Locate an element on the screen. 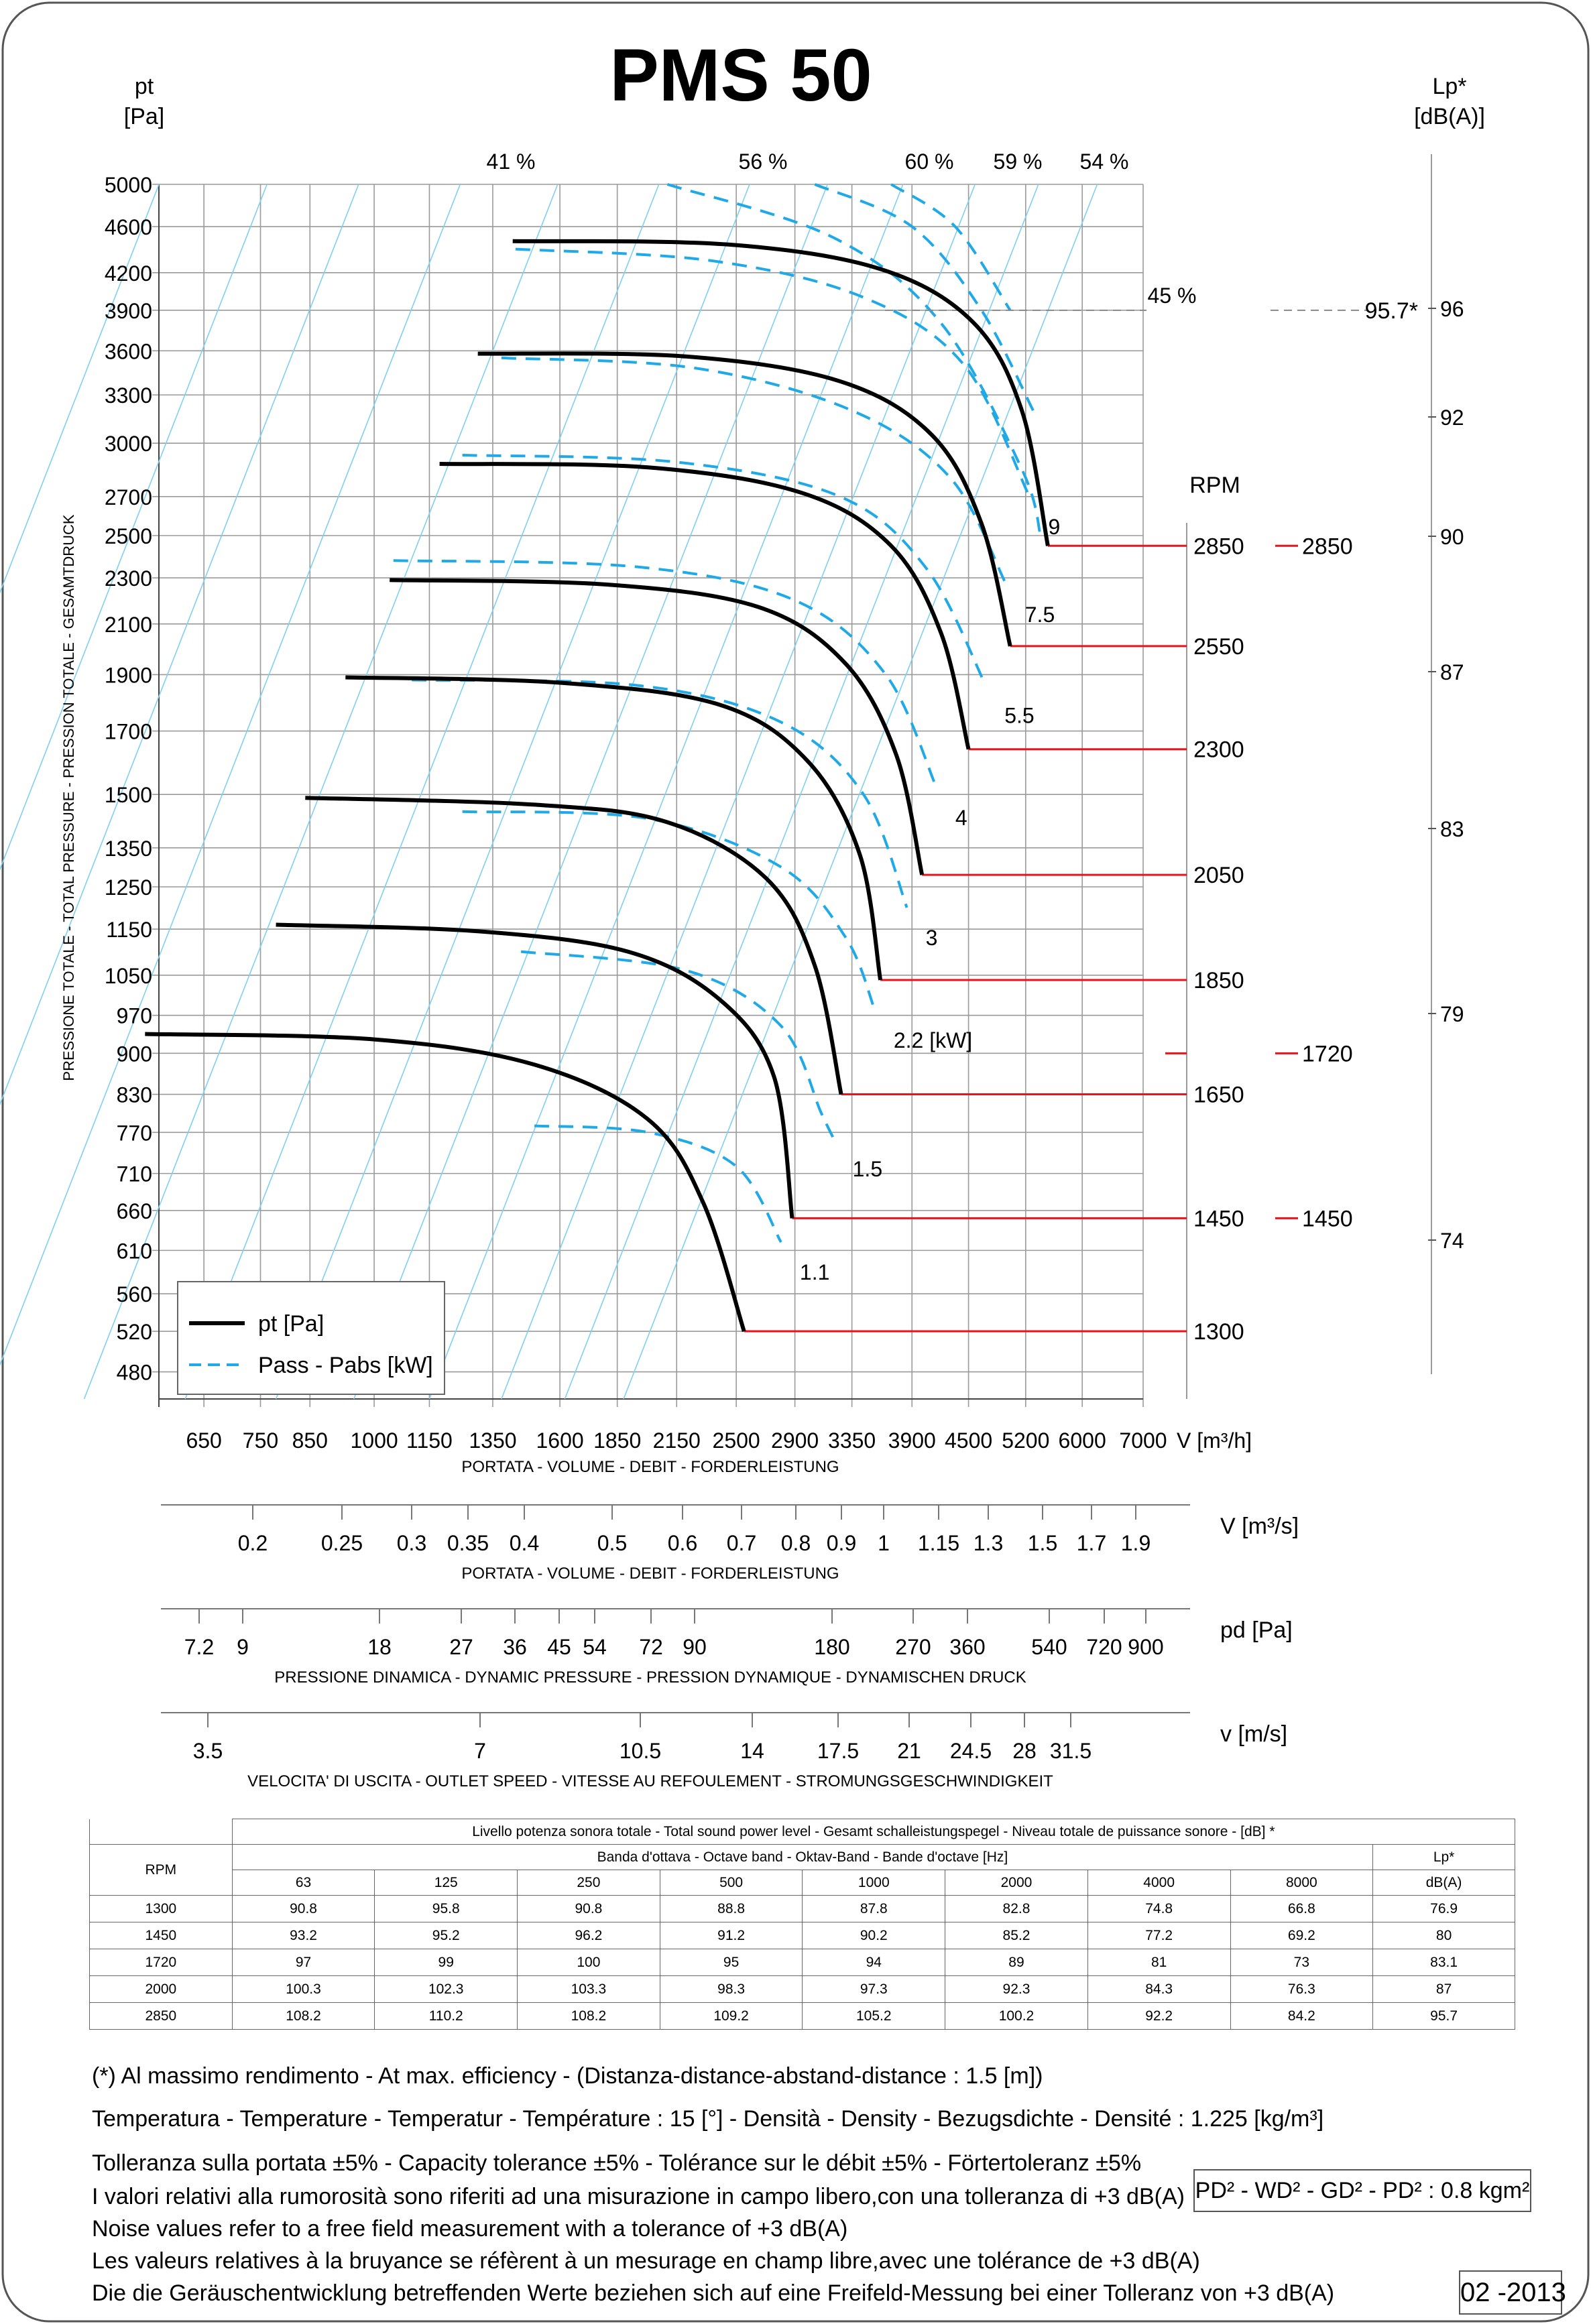 The width and height of the screenshot is (1591, 2324). secondary-tick-label: 0.6 is located at coordinates (682, 1543).